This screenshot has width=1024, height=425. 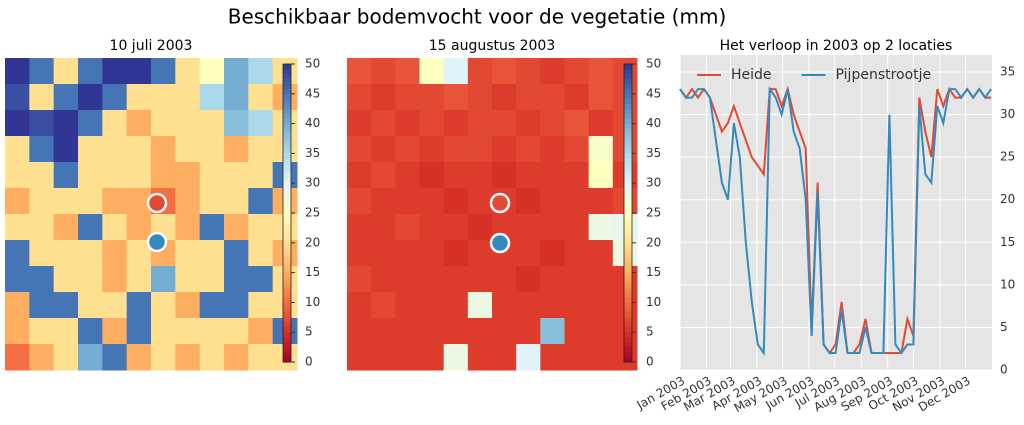 What do you see at coordinates (312, 272) in the screenshot?
I see `colorbar-tick-label: 15` at bounding box center [312, 272].